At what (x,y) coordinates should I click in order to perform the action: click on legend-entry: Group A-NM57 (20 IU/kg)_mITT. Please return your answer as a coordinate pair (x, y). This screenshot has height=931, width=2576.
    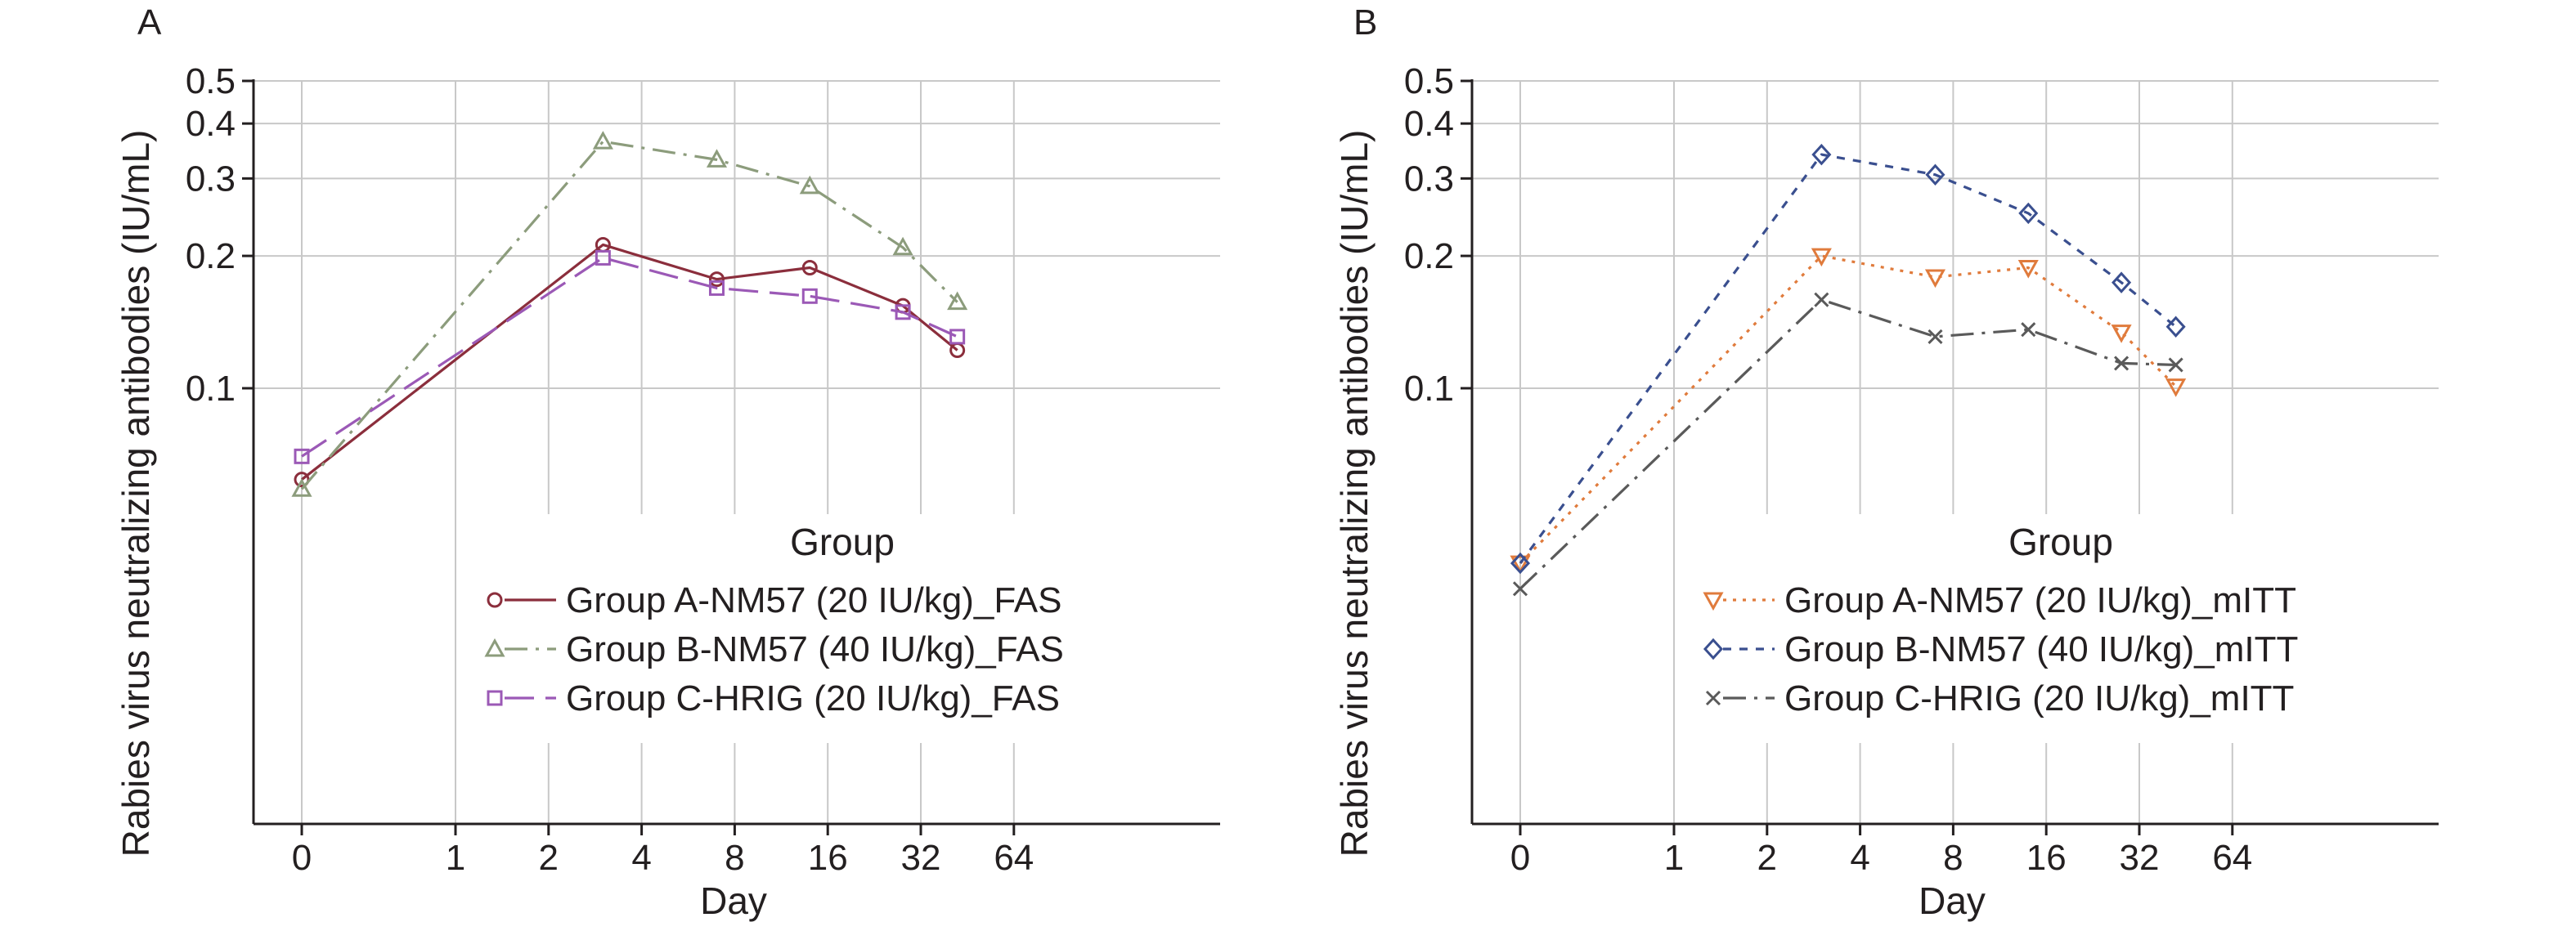
    Looking at the image, I should click on (1999, 600).